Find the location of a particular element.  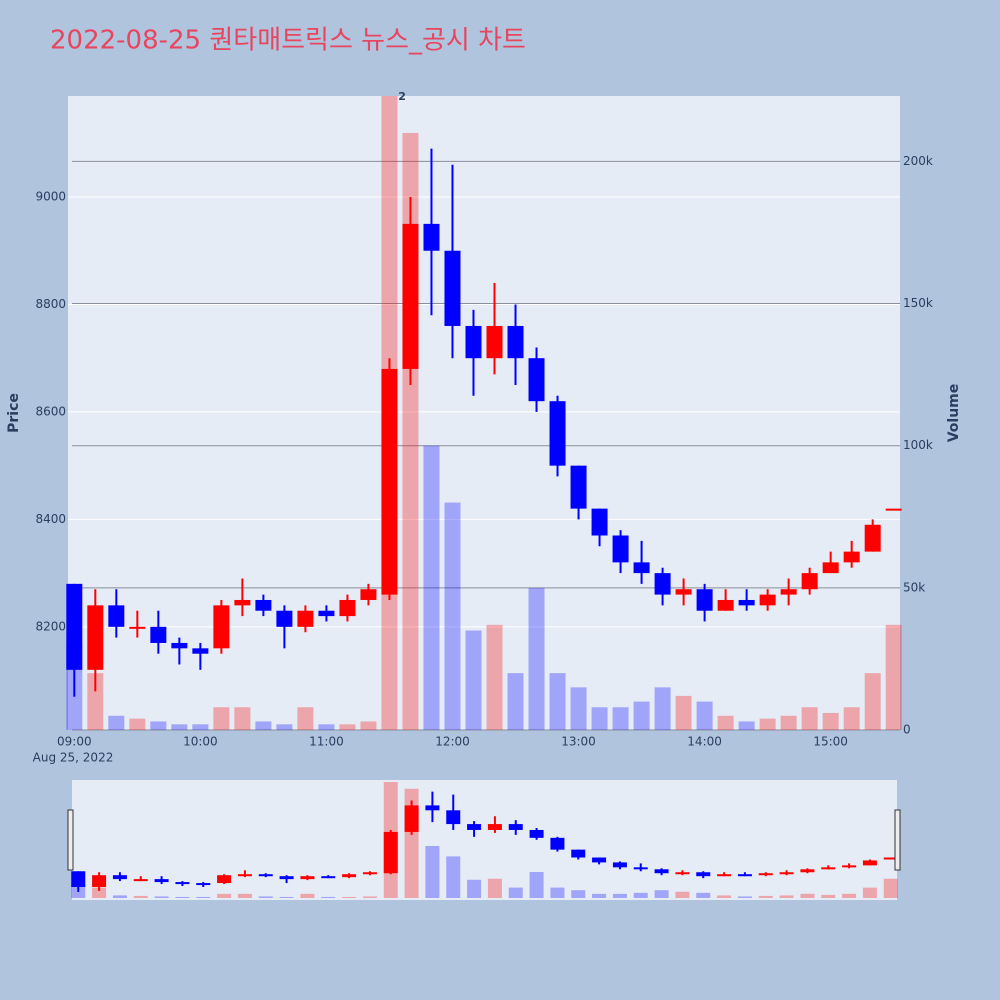

x-tick-label: 11:00 is located at coordinates (326, 742).